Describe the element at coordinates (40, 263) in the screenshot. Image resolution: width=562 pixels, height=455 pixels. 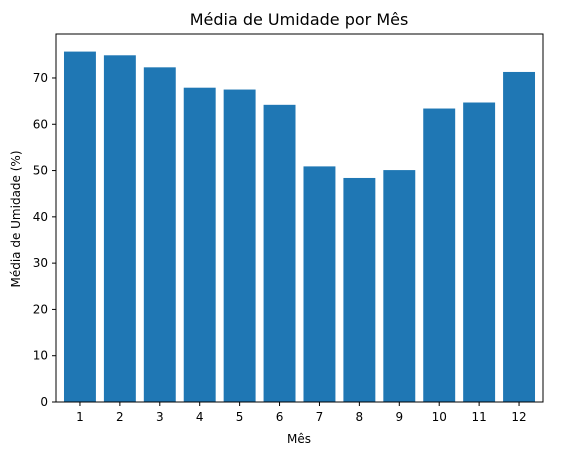
I see `y-tick-label: 30` at that location.